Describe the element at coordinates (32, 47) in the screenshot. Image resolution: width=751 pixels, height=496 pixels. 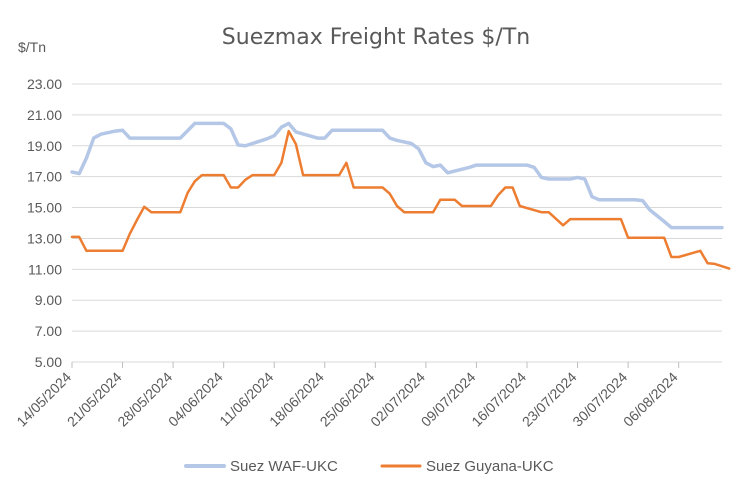
I see `y-axis-unit-label: $/Tn` at that location.